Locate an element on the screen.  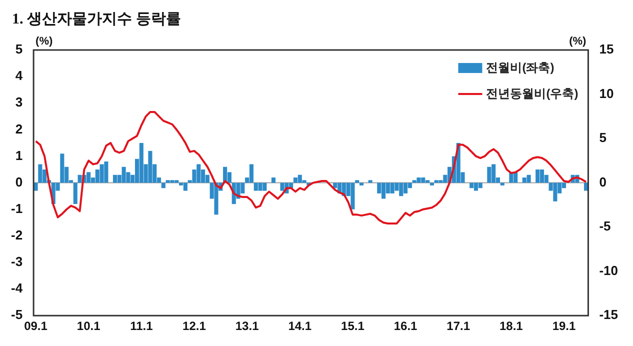
x-tick-label: 15.1 is located at coordinates (353, 326).